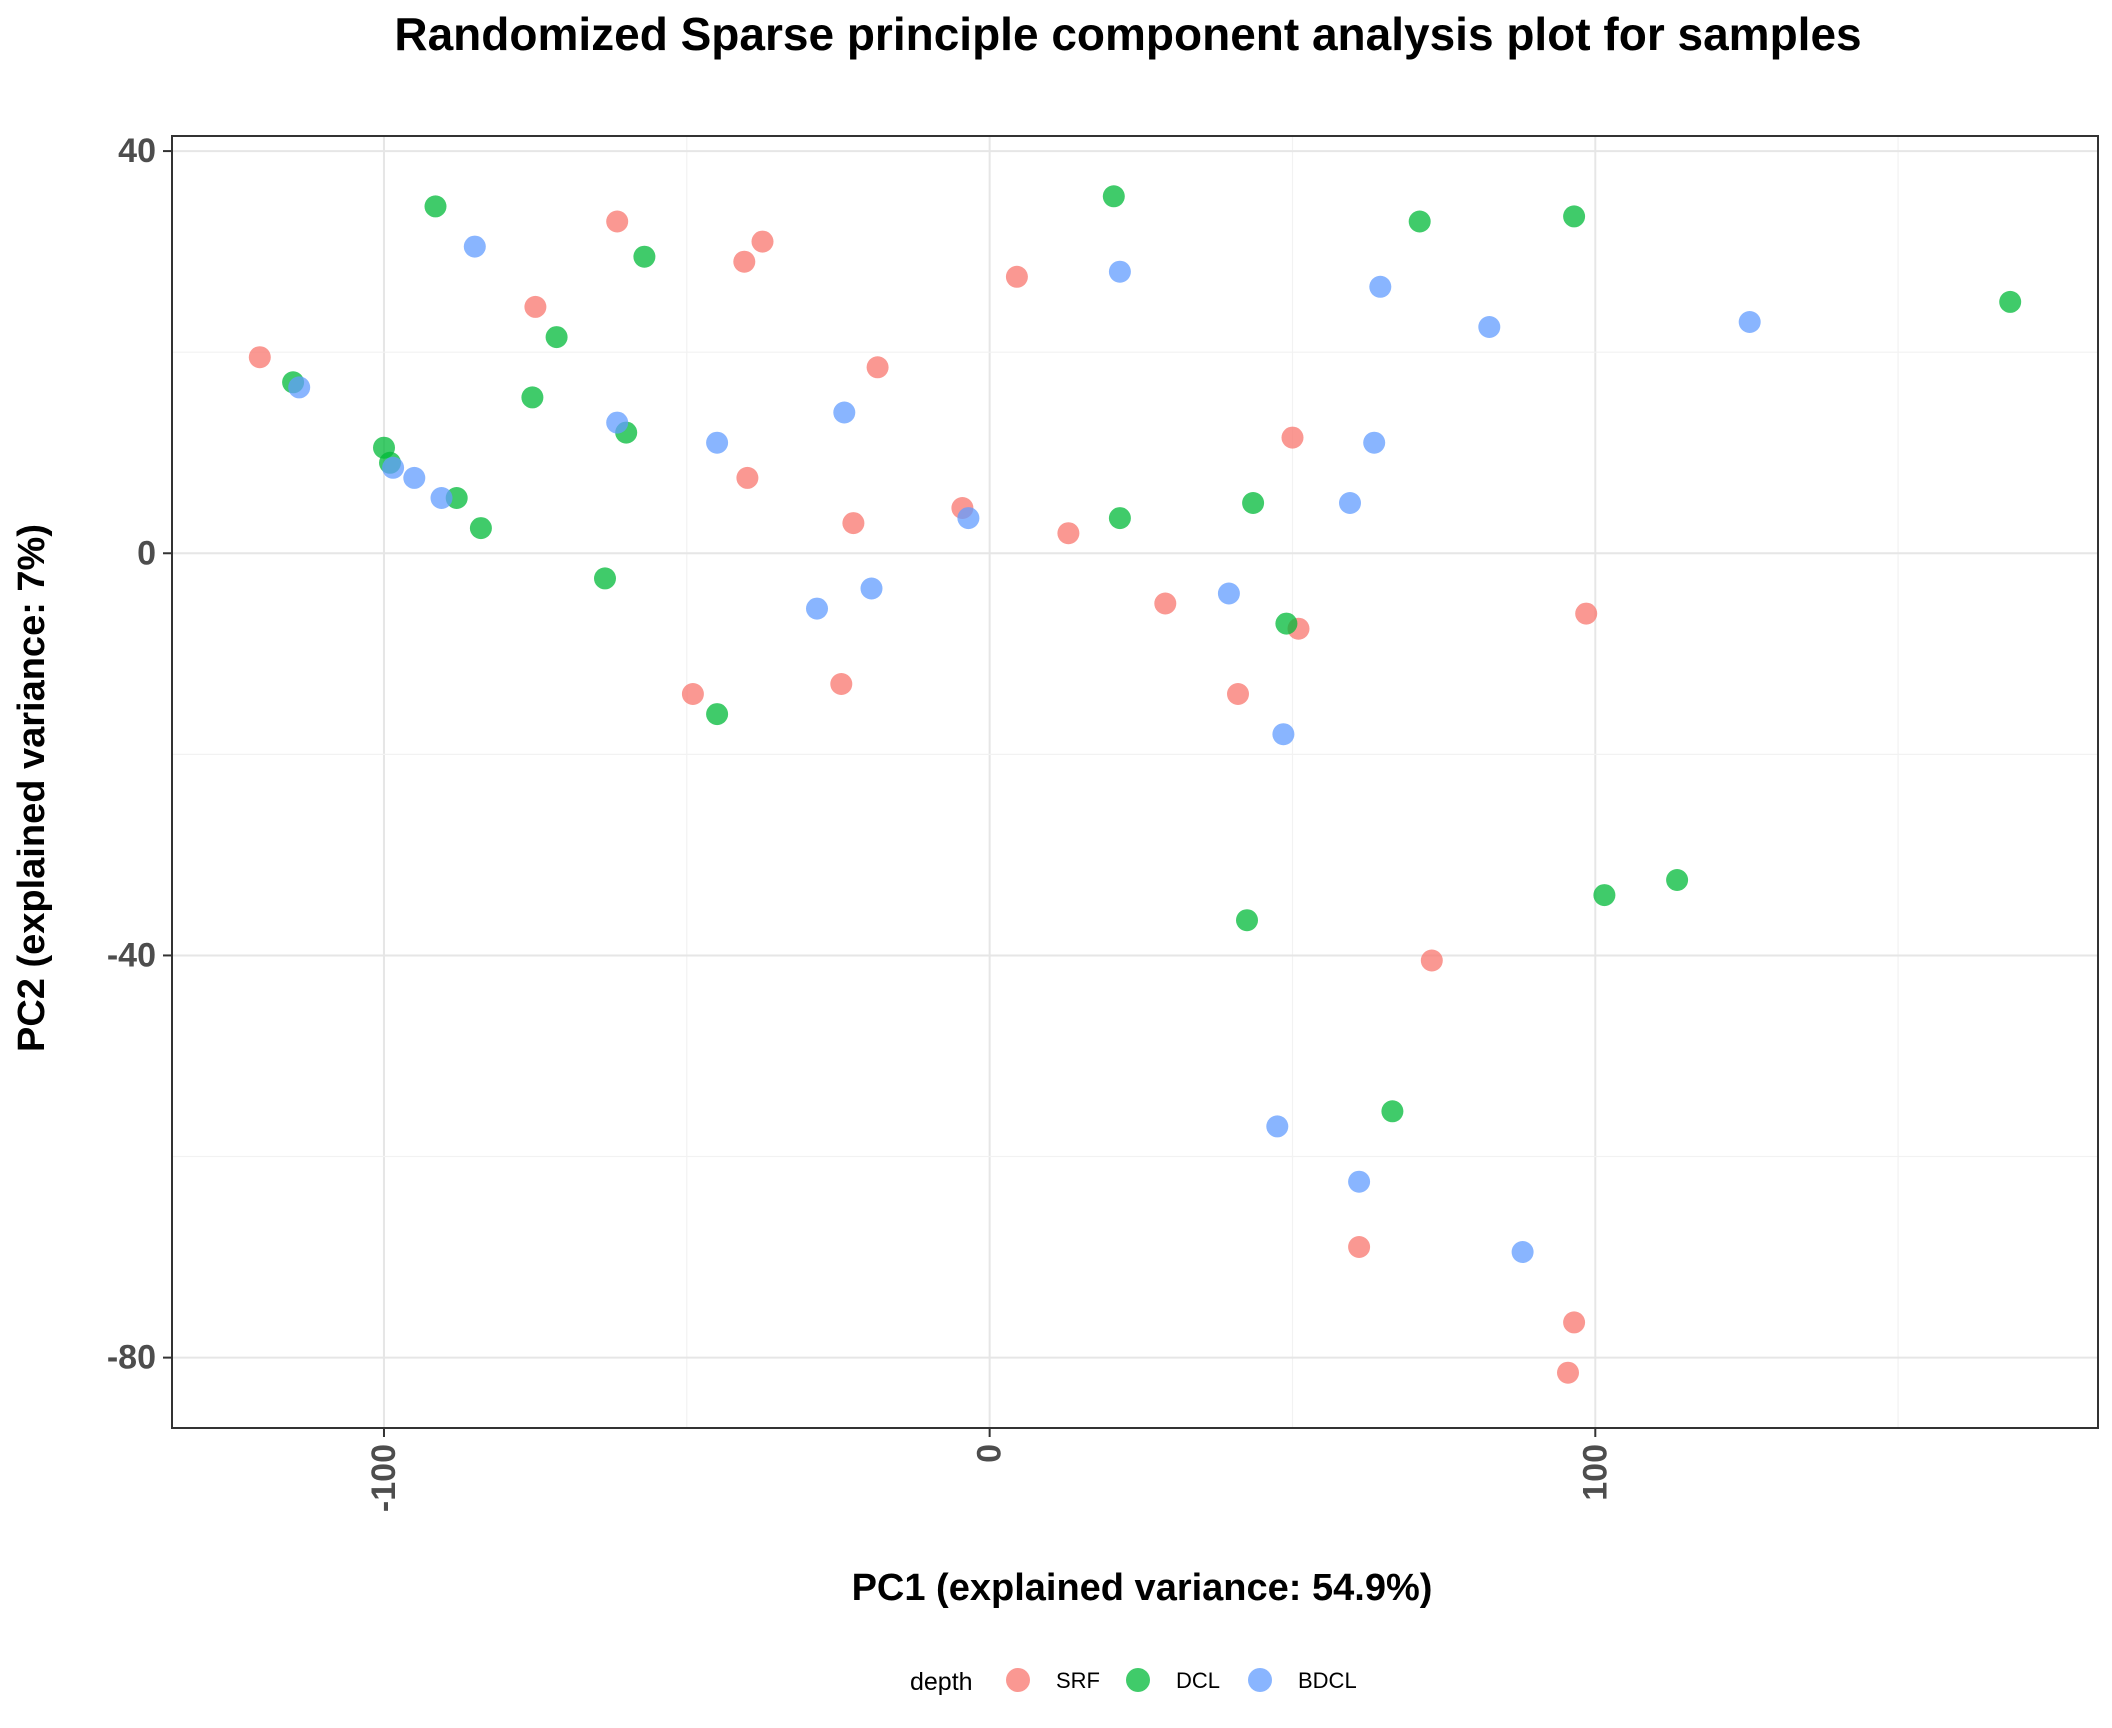  I want to click on legend-key-bdcl, so click(1260, 1680).